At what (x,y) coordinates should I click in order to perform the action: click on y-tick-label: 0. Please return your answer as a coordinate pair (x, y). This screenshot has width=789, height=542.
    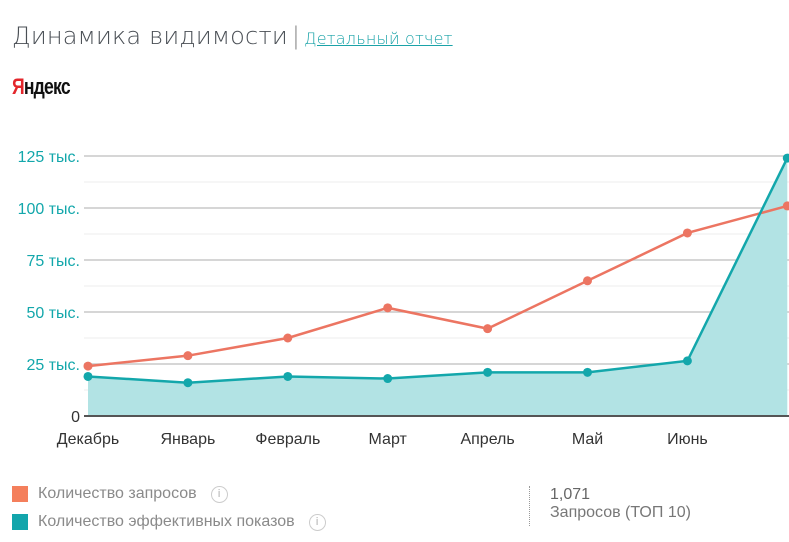
    Looking at the image, I should click on (75, 417).